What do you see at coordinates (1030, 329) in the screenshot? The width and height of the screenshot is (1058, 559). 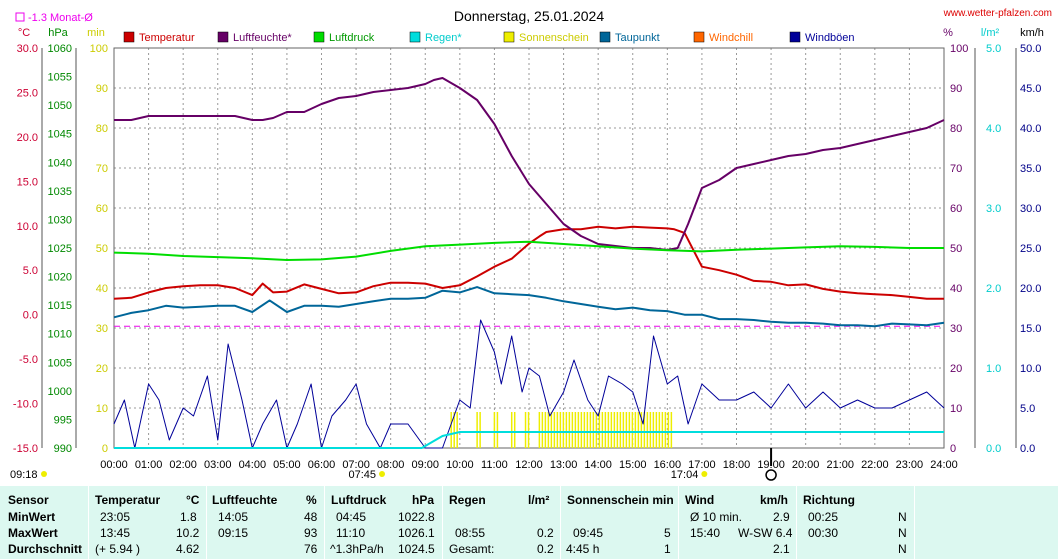 I see `wind-tick-label: 15.0` at bounding box center [1030, 329].